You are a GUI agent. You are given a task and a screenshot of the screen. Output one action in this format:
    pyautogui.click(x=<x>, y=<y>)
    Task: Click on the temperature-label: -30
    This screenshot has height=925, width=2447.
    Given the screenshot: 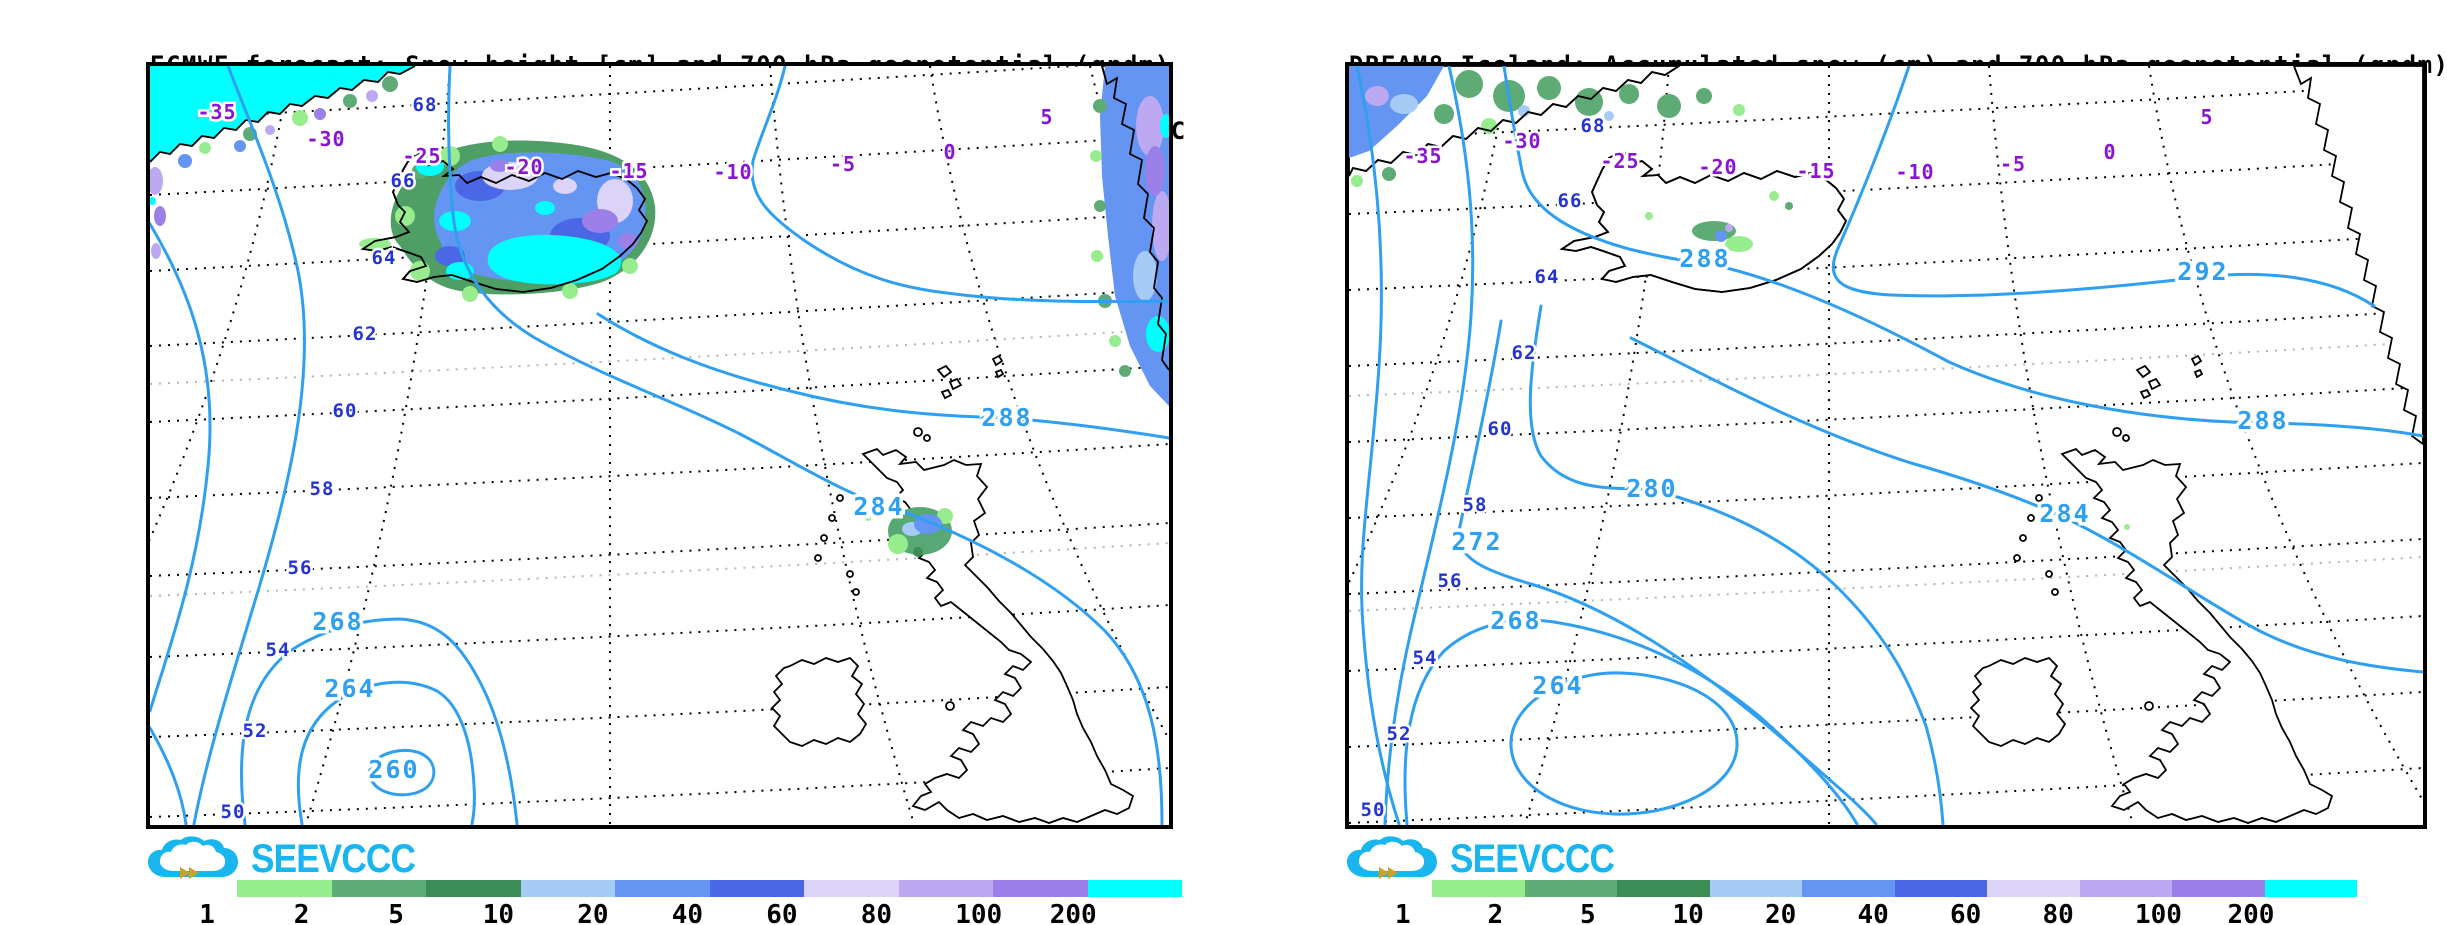 What is the action you would take?
    pyautogui.click(x=325, y=139)
    